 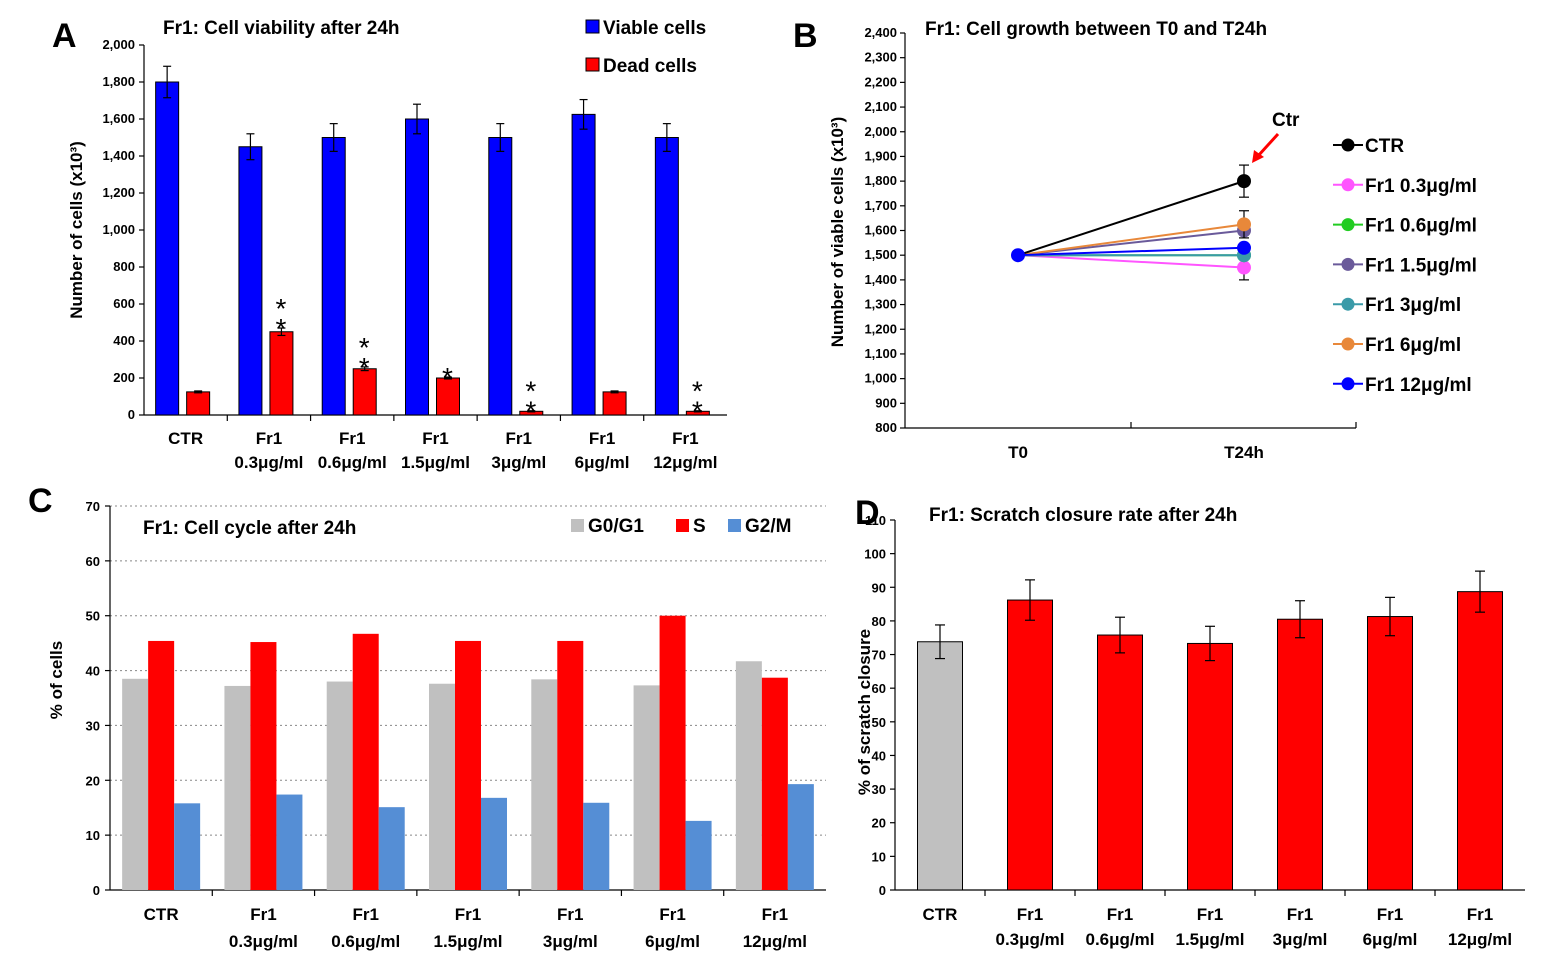 I want to click on y-tick-label: 2,400, so click(x=880, y=32).